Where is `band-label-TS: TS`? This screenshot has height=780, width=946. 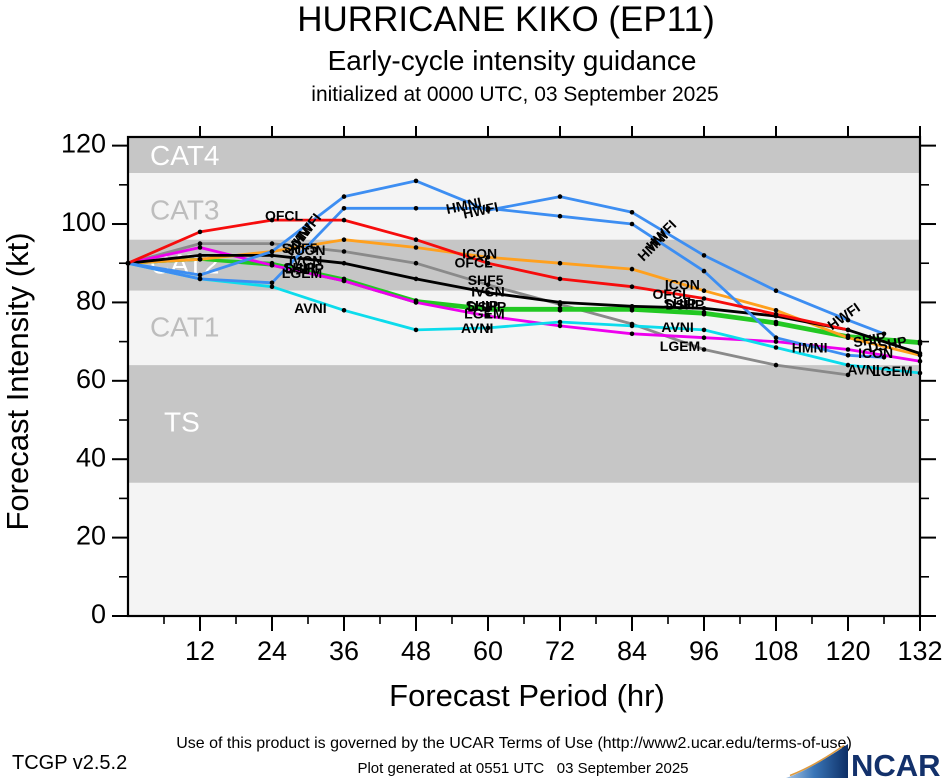 band-label-TS: TS is located at coordinates (182, 421).